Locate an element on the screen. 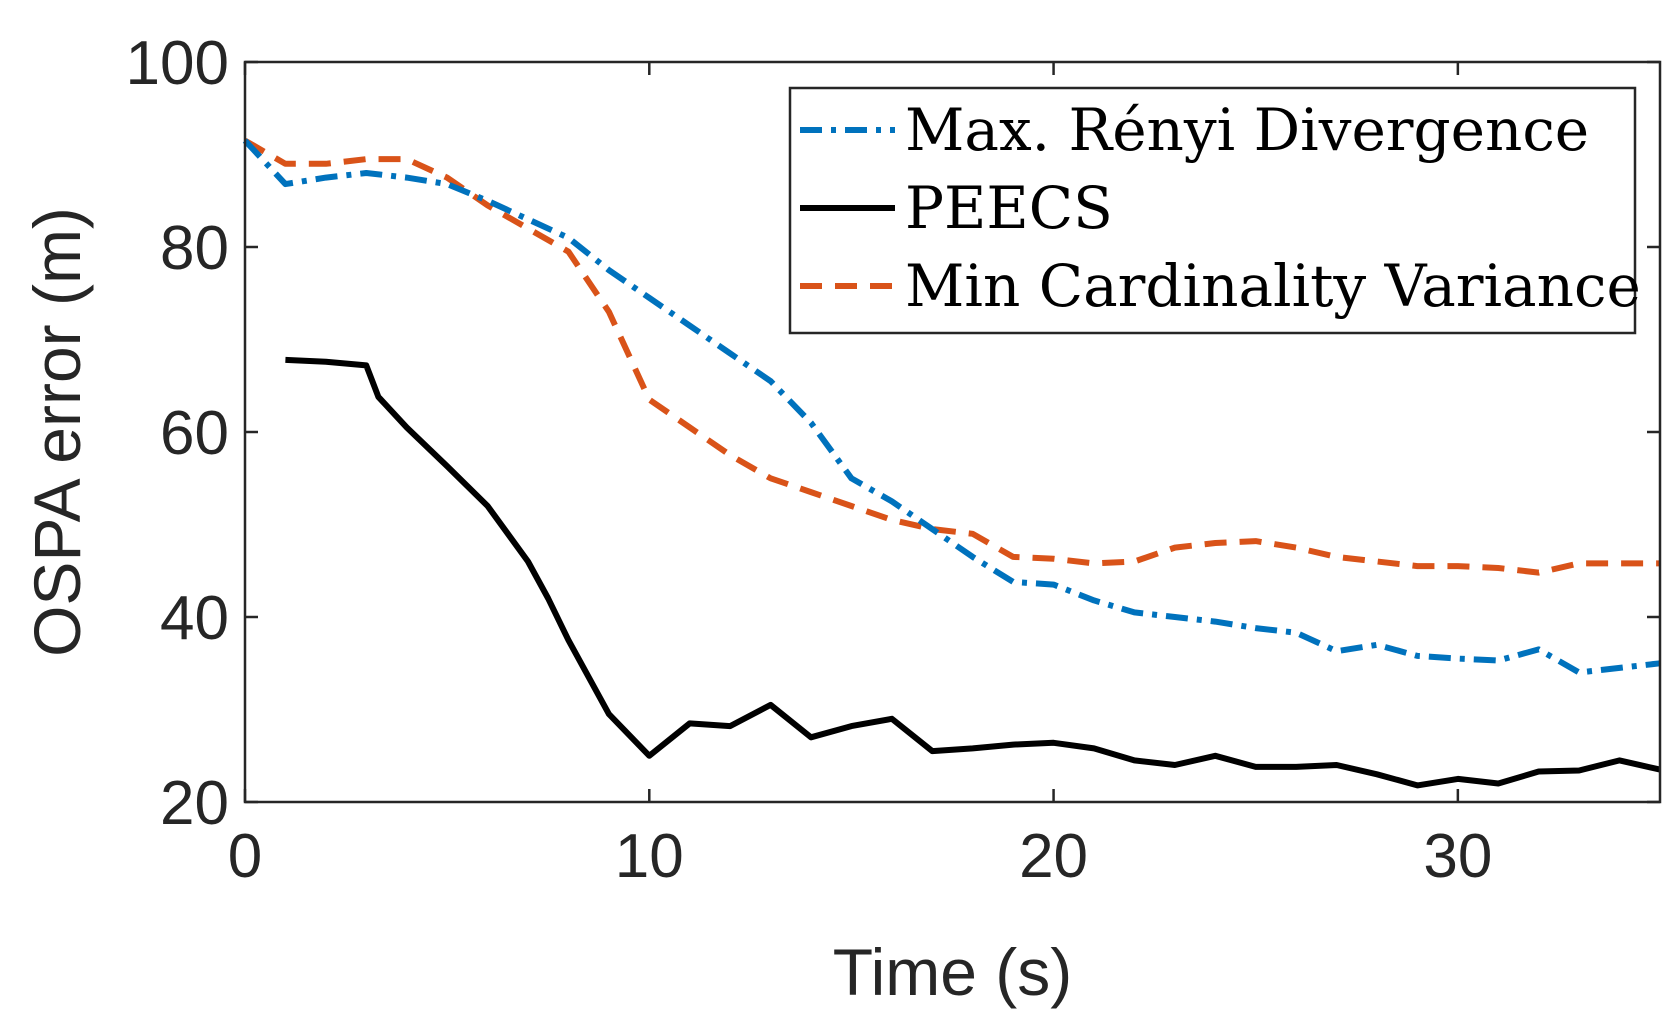 This screenshot has height=1030, width=1680. x-tick-label: 30 is located at coordinates (1457, 856).